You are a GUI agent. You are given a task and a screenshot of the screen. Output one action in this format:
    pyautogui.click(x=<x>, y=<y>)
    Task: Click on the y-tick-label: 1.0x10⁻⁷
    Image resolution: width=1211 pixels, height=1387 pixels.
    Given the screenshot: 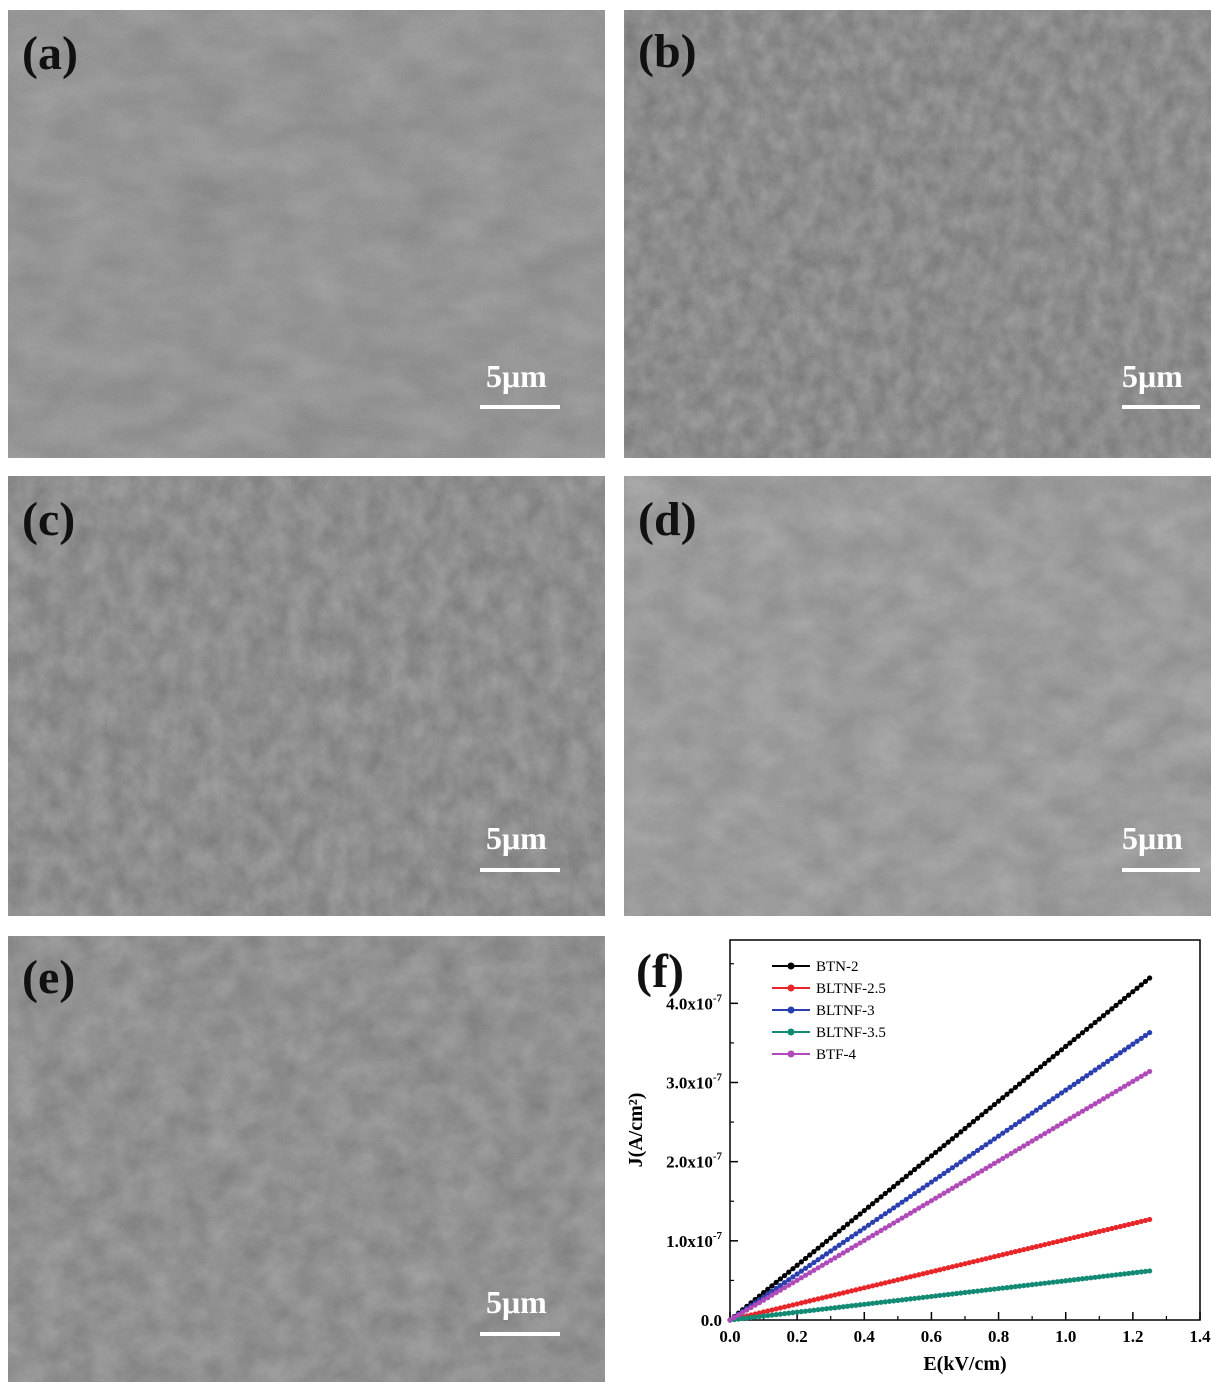 What is the action you would take?
    pyautogui.click(x=694, y=1240)
    